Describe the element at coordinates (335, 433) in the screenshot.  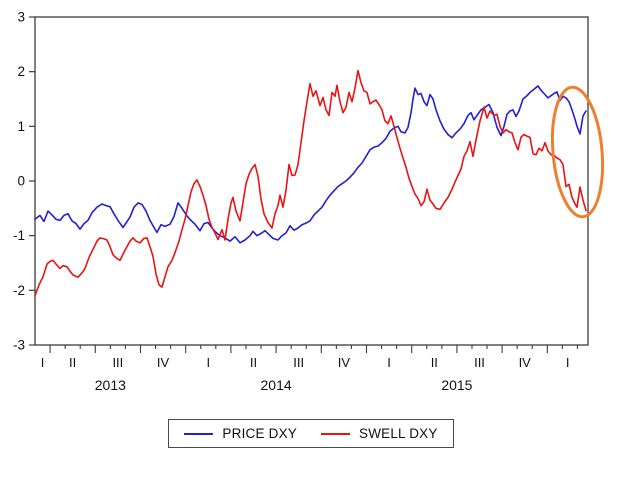
I see `swell-dxy-line-sample` at that location.